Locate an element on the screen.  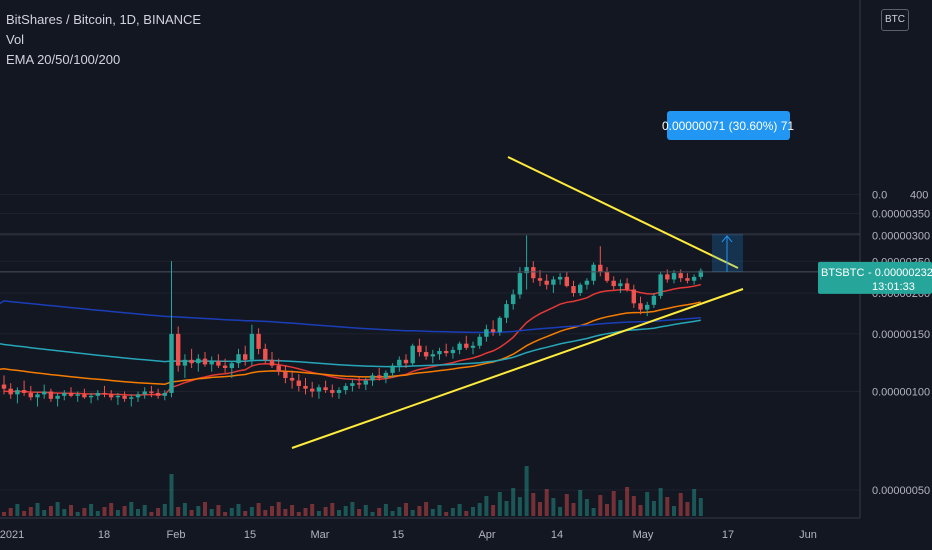
time-tick-label: 2021 is located at coordinates (12, 535).